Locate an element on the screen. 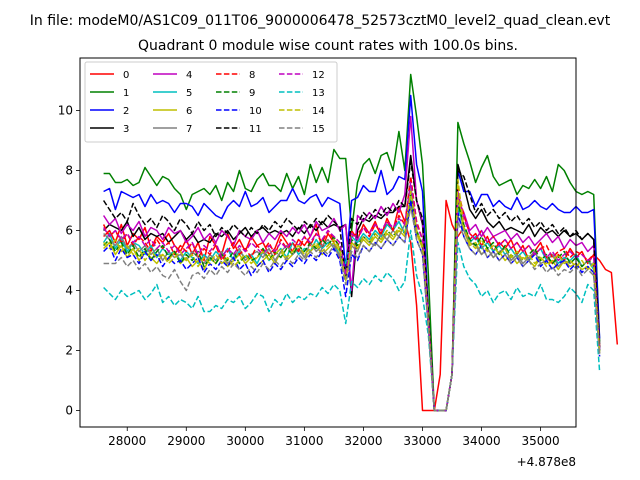 The image size is (640, 480). x-tick-label: 29000 is located at coordinates (186, 441).